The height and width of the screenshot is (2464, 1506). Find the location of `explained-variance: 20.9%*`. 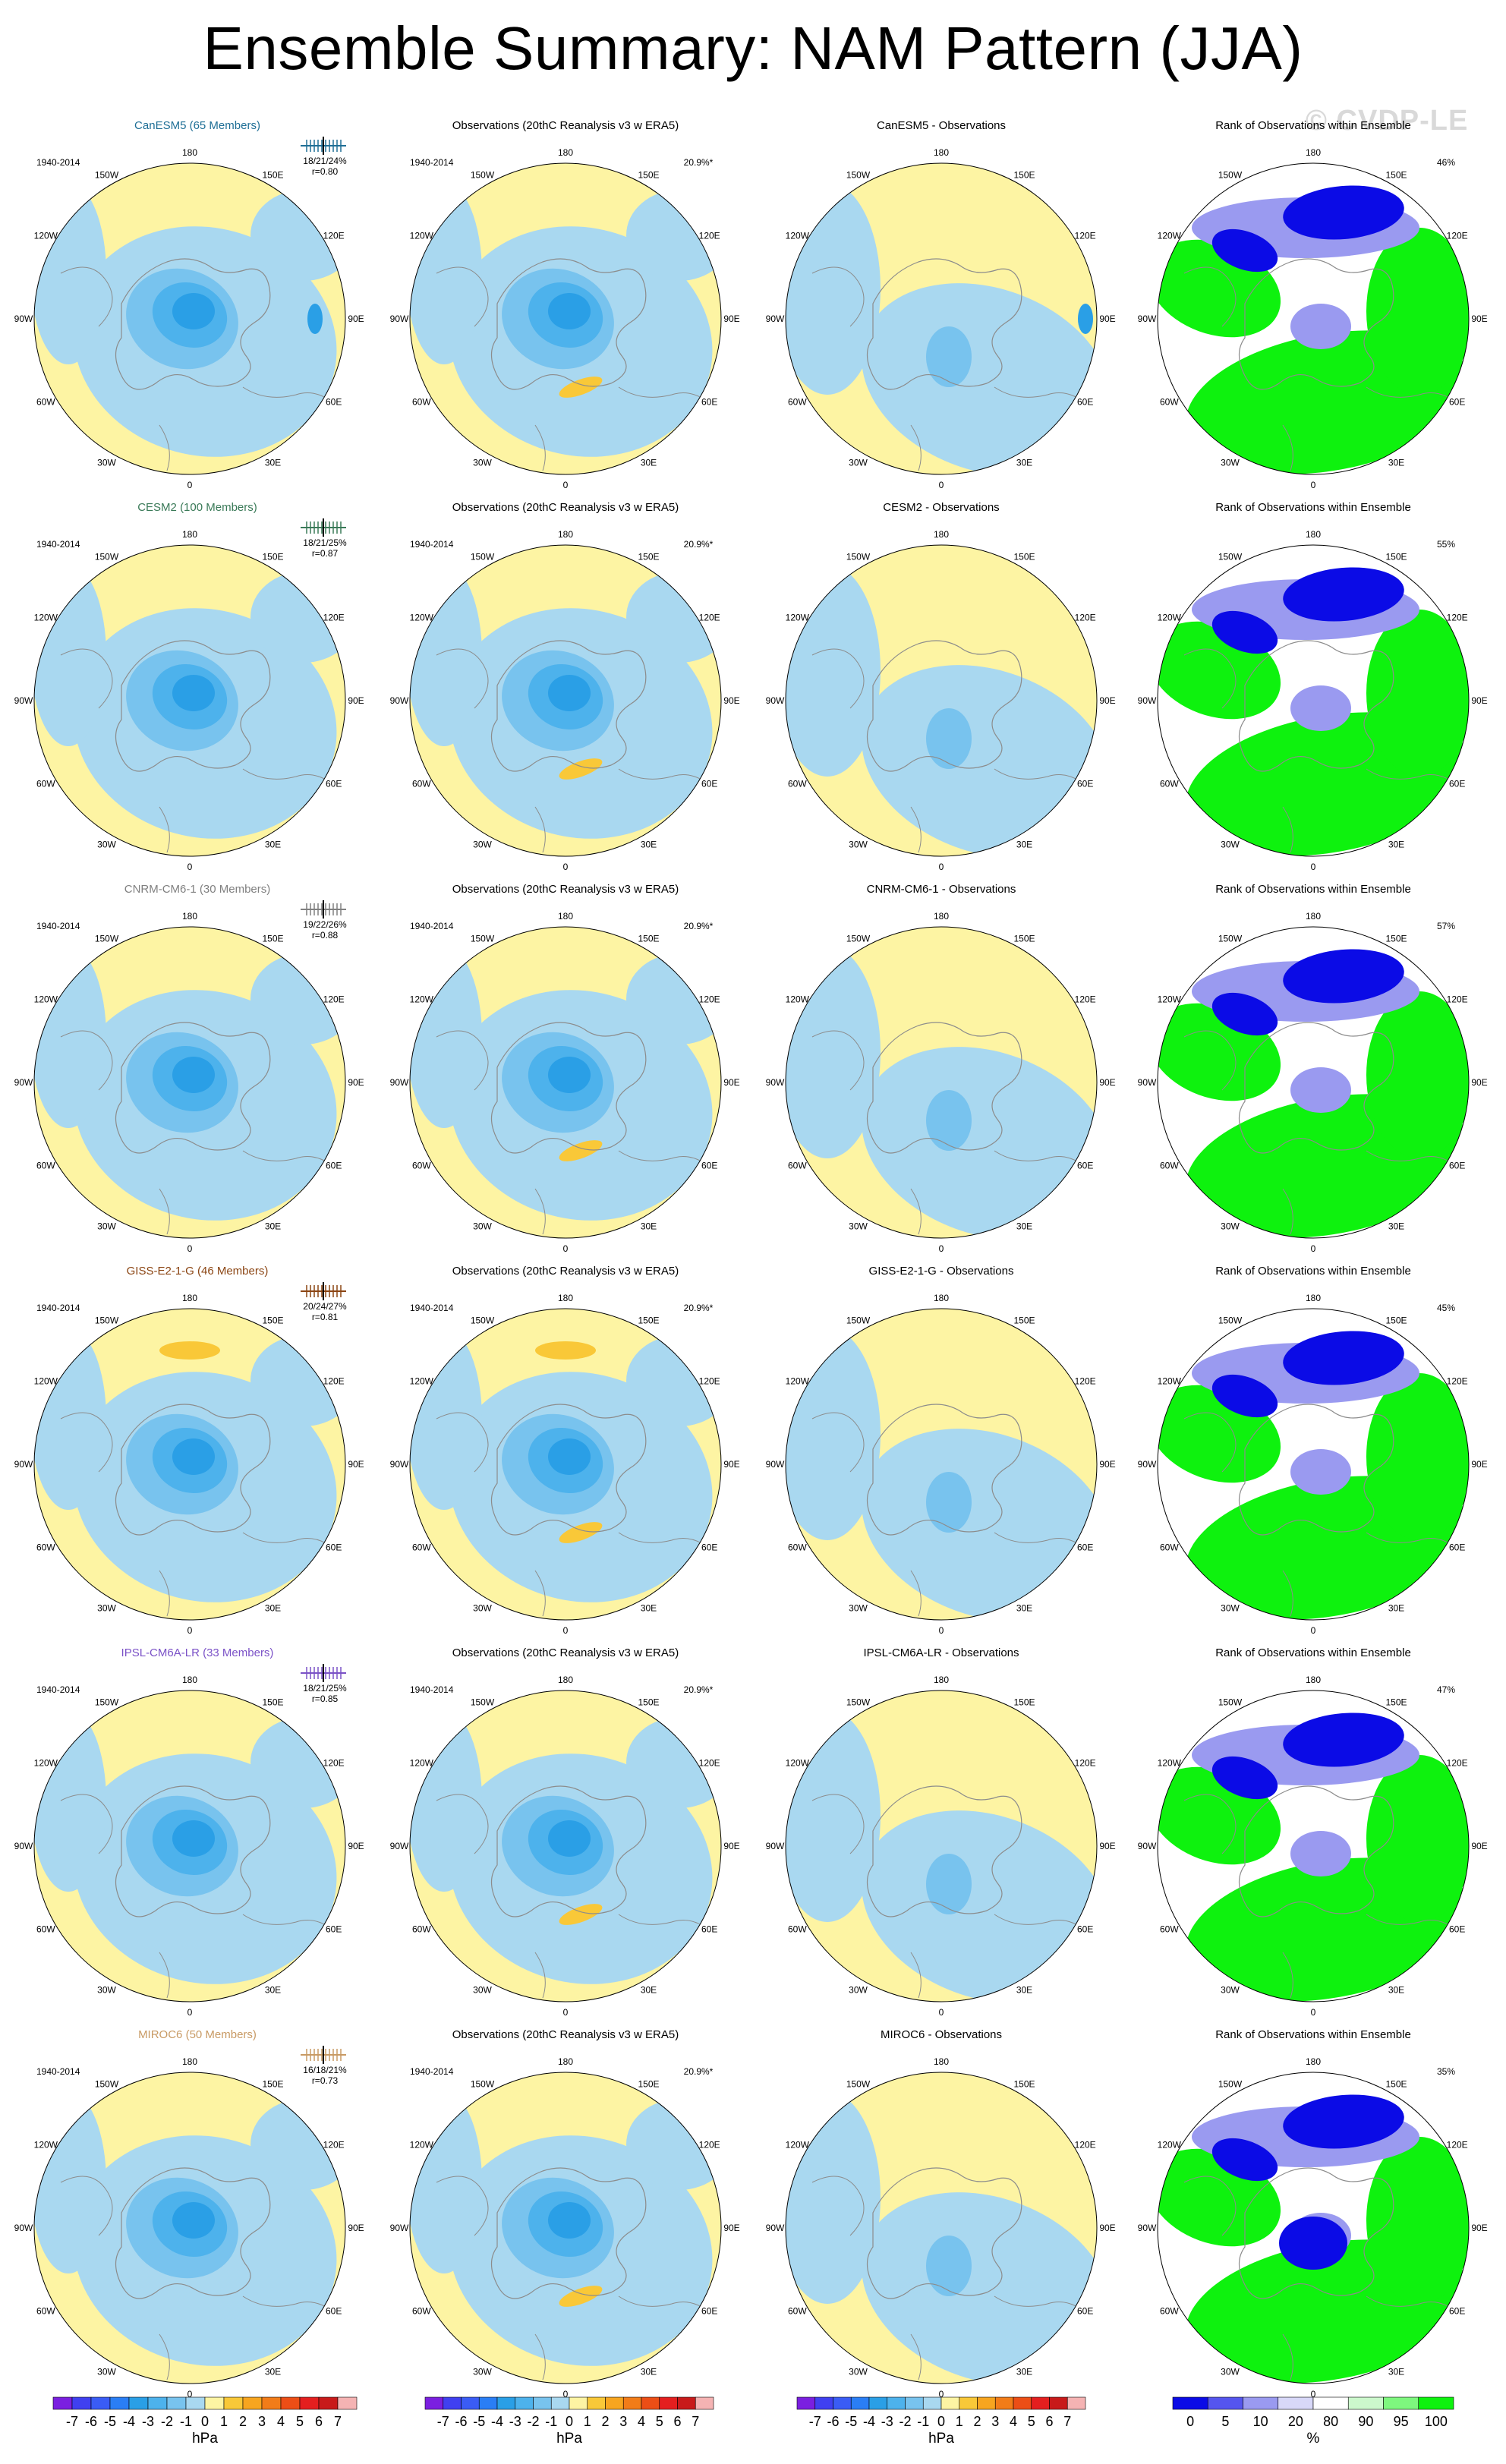

explained-variance: 20.9%* is located at coordinates (699, 926).